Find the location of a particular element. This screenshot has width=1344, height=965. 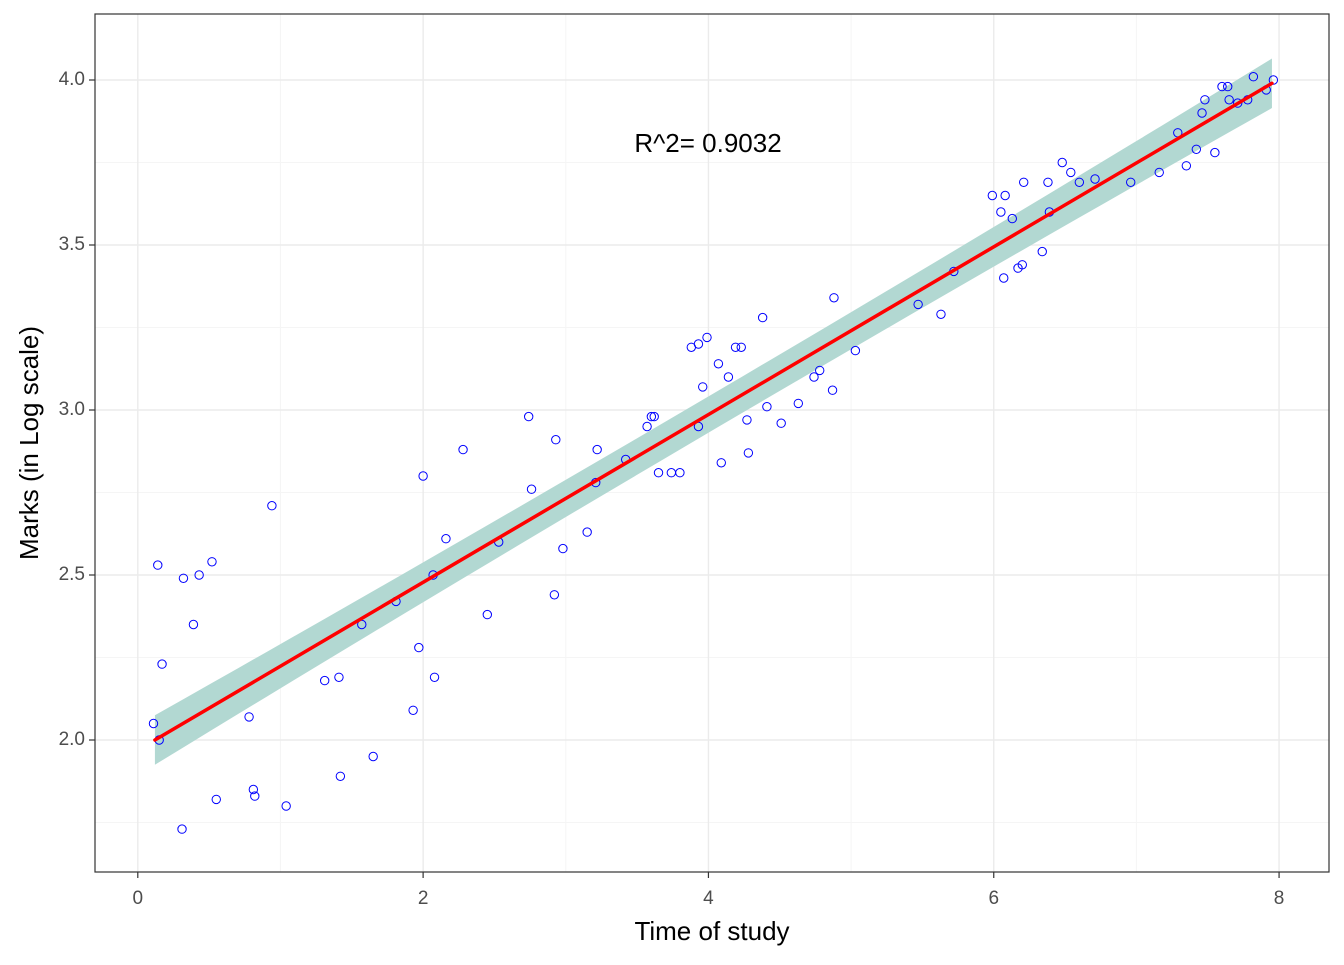

y-axis-ticks: 2.0 2.5 3.0 3.5 4.0 is located at coordinates (77, 409).